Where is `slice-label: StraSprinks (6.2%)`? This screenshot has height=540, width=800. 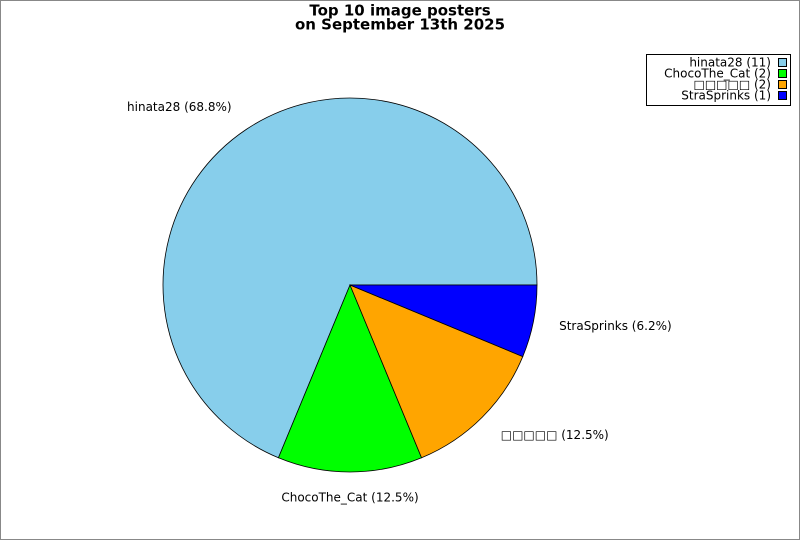
slice-label: StraSprinks (6.2%) is located at coordinates (615, 326).